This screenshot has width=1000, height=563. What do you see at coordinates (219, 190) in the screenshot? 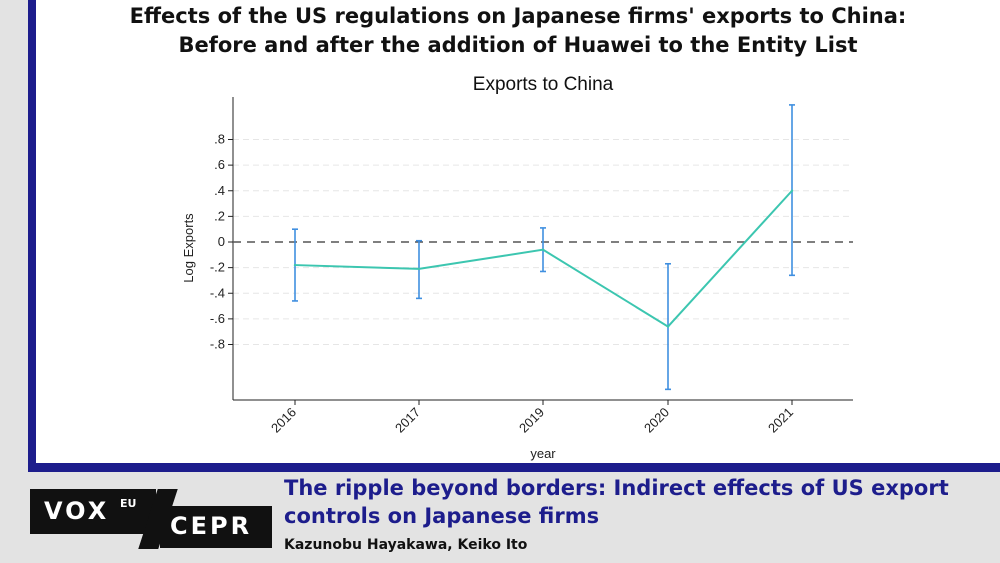
I see `y-tick-label: .4` at bounding box center [219, 190].